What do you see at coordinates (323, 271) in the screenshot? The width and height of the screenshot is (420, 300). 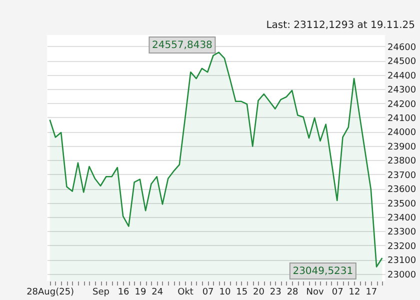 I see `annotation: 23049,5231` at bounding box center [323, 271].